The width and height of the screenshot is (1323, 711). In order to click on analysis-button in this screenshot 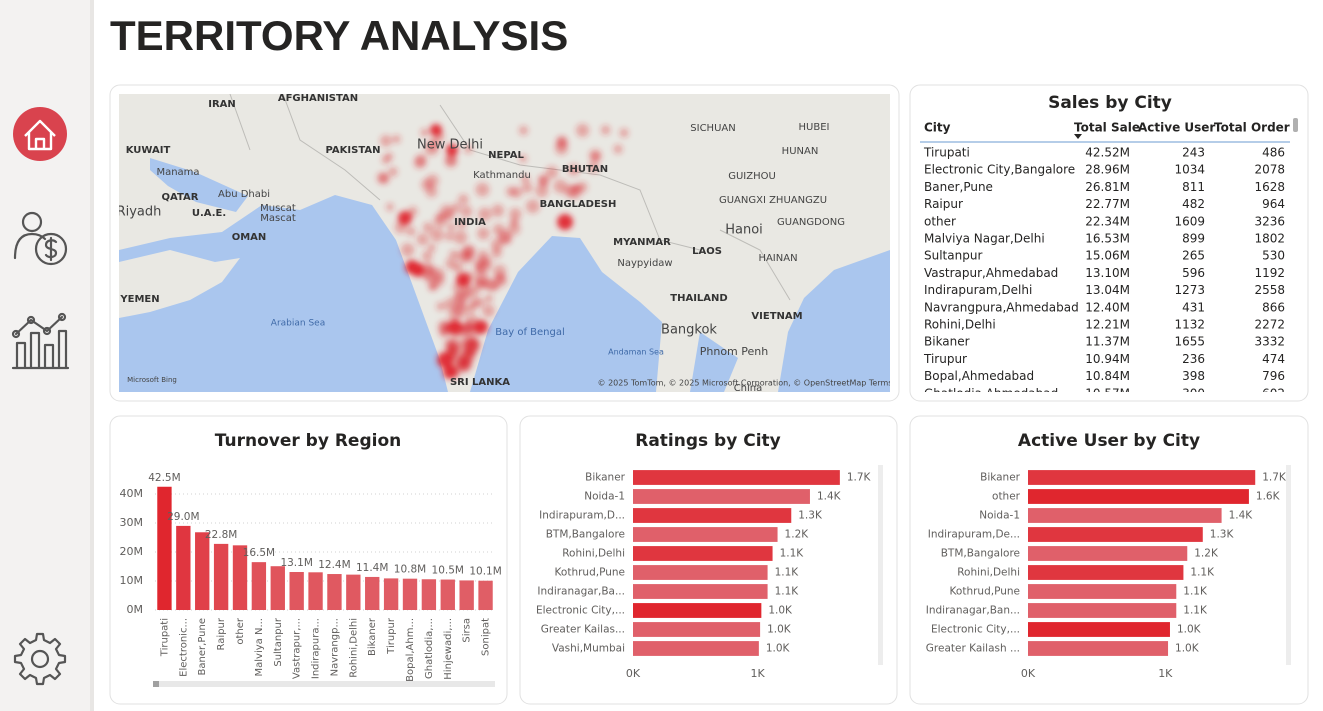, I will do `click(40, 341)`.